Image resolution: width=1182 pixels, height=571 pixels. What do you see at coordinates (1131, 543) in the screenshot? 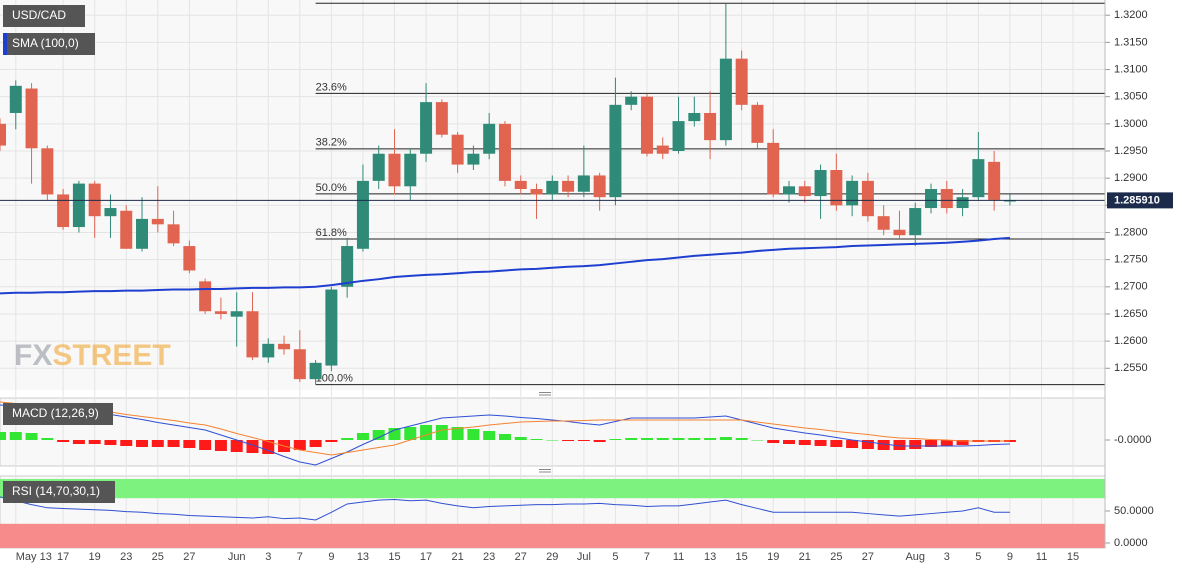
I see `y-tick-label: 0.0000` at bounding box center [1131, 543].